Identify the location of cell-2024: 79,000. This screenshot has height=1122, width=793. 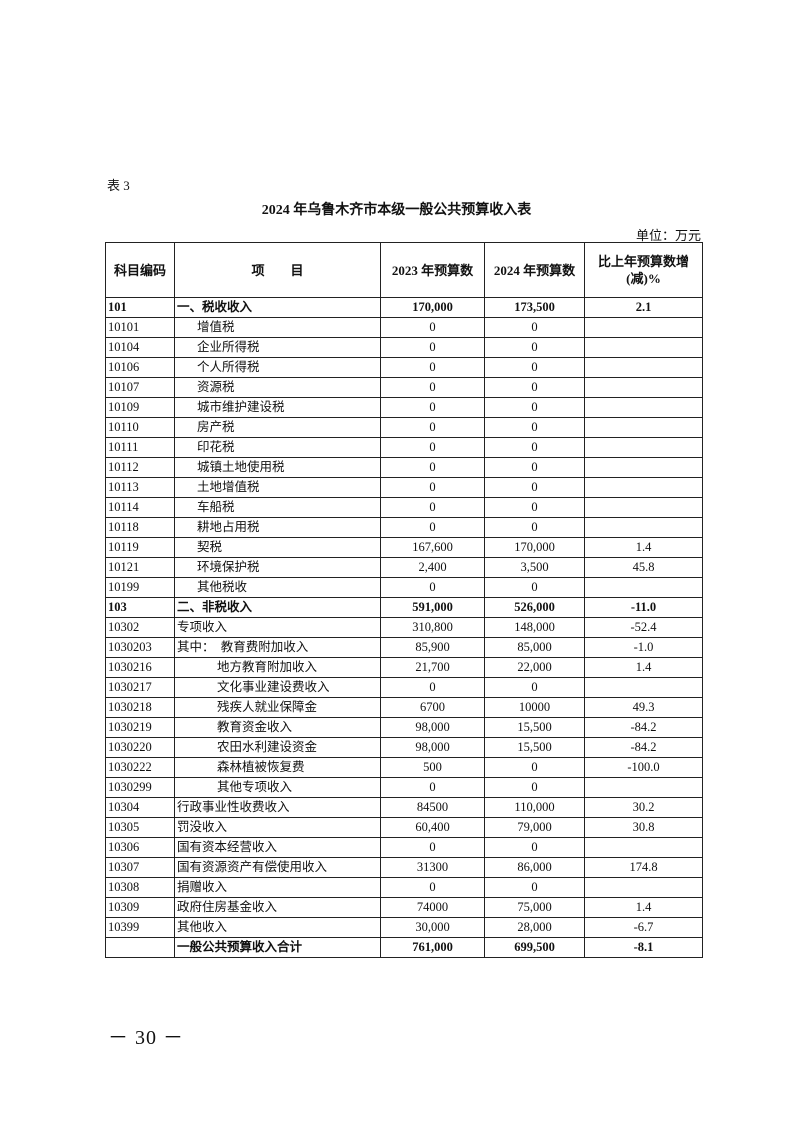
(534, 827).